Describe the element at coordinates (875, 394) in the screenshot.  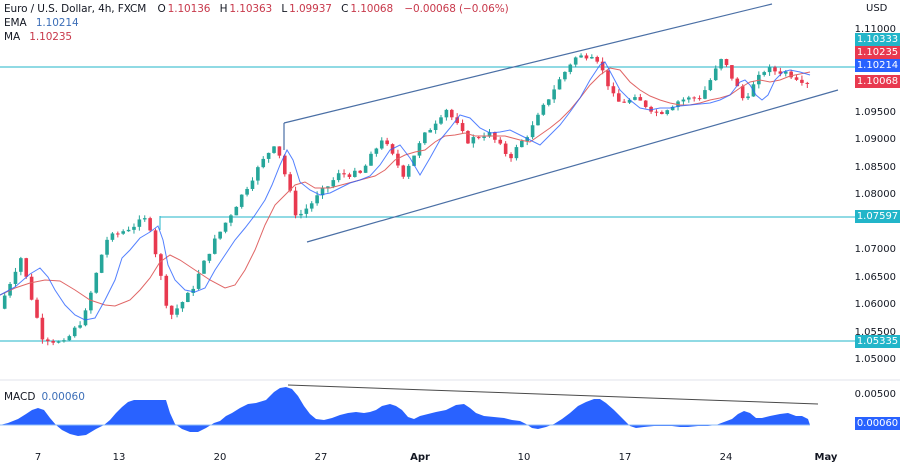
I see `macd-axis-tick: 0.00500` at that location.